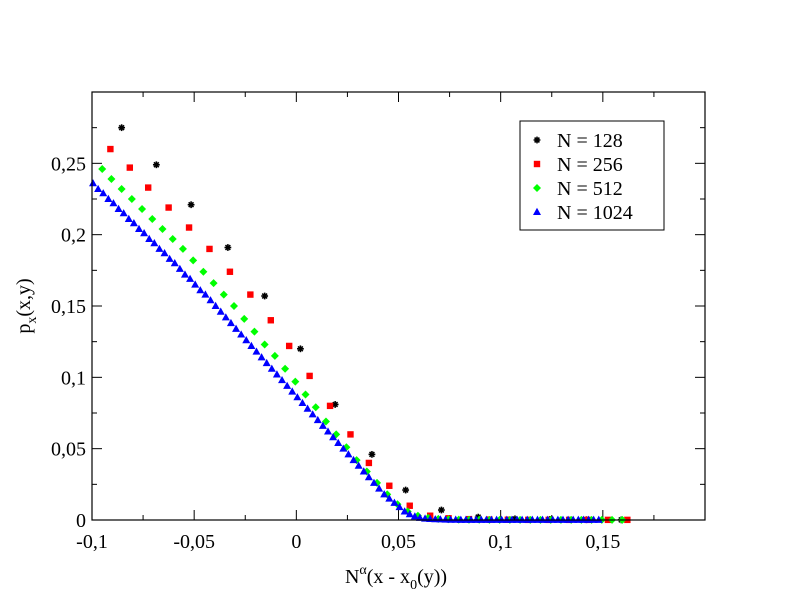 The width and height of the screenshot is (792, 612). Describe the element at coordinates (590, 189) in the screenshot. I see `legend-label: N = 512` at that location.